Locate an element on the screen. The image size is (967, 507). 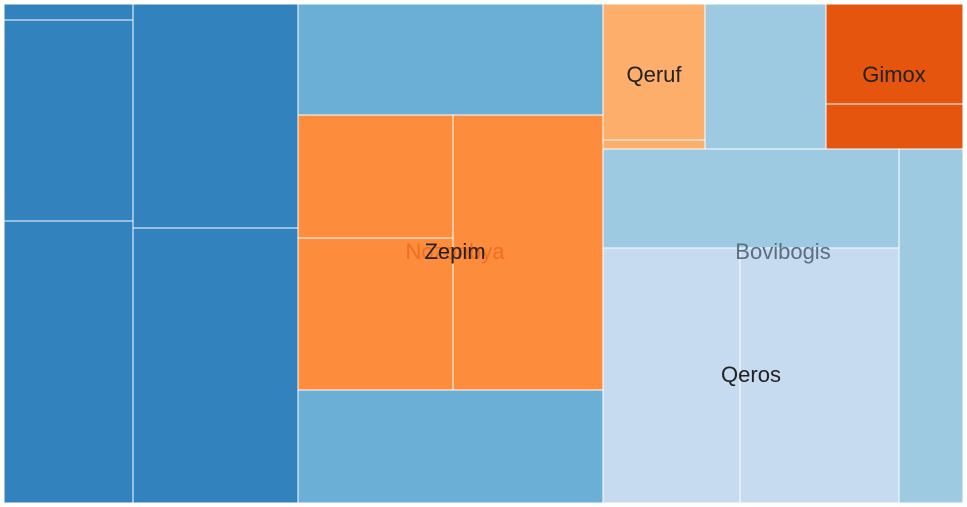
label-bovibogis: Bovibogis is located at coordinates (782, 251).